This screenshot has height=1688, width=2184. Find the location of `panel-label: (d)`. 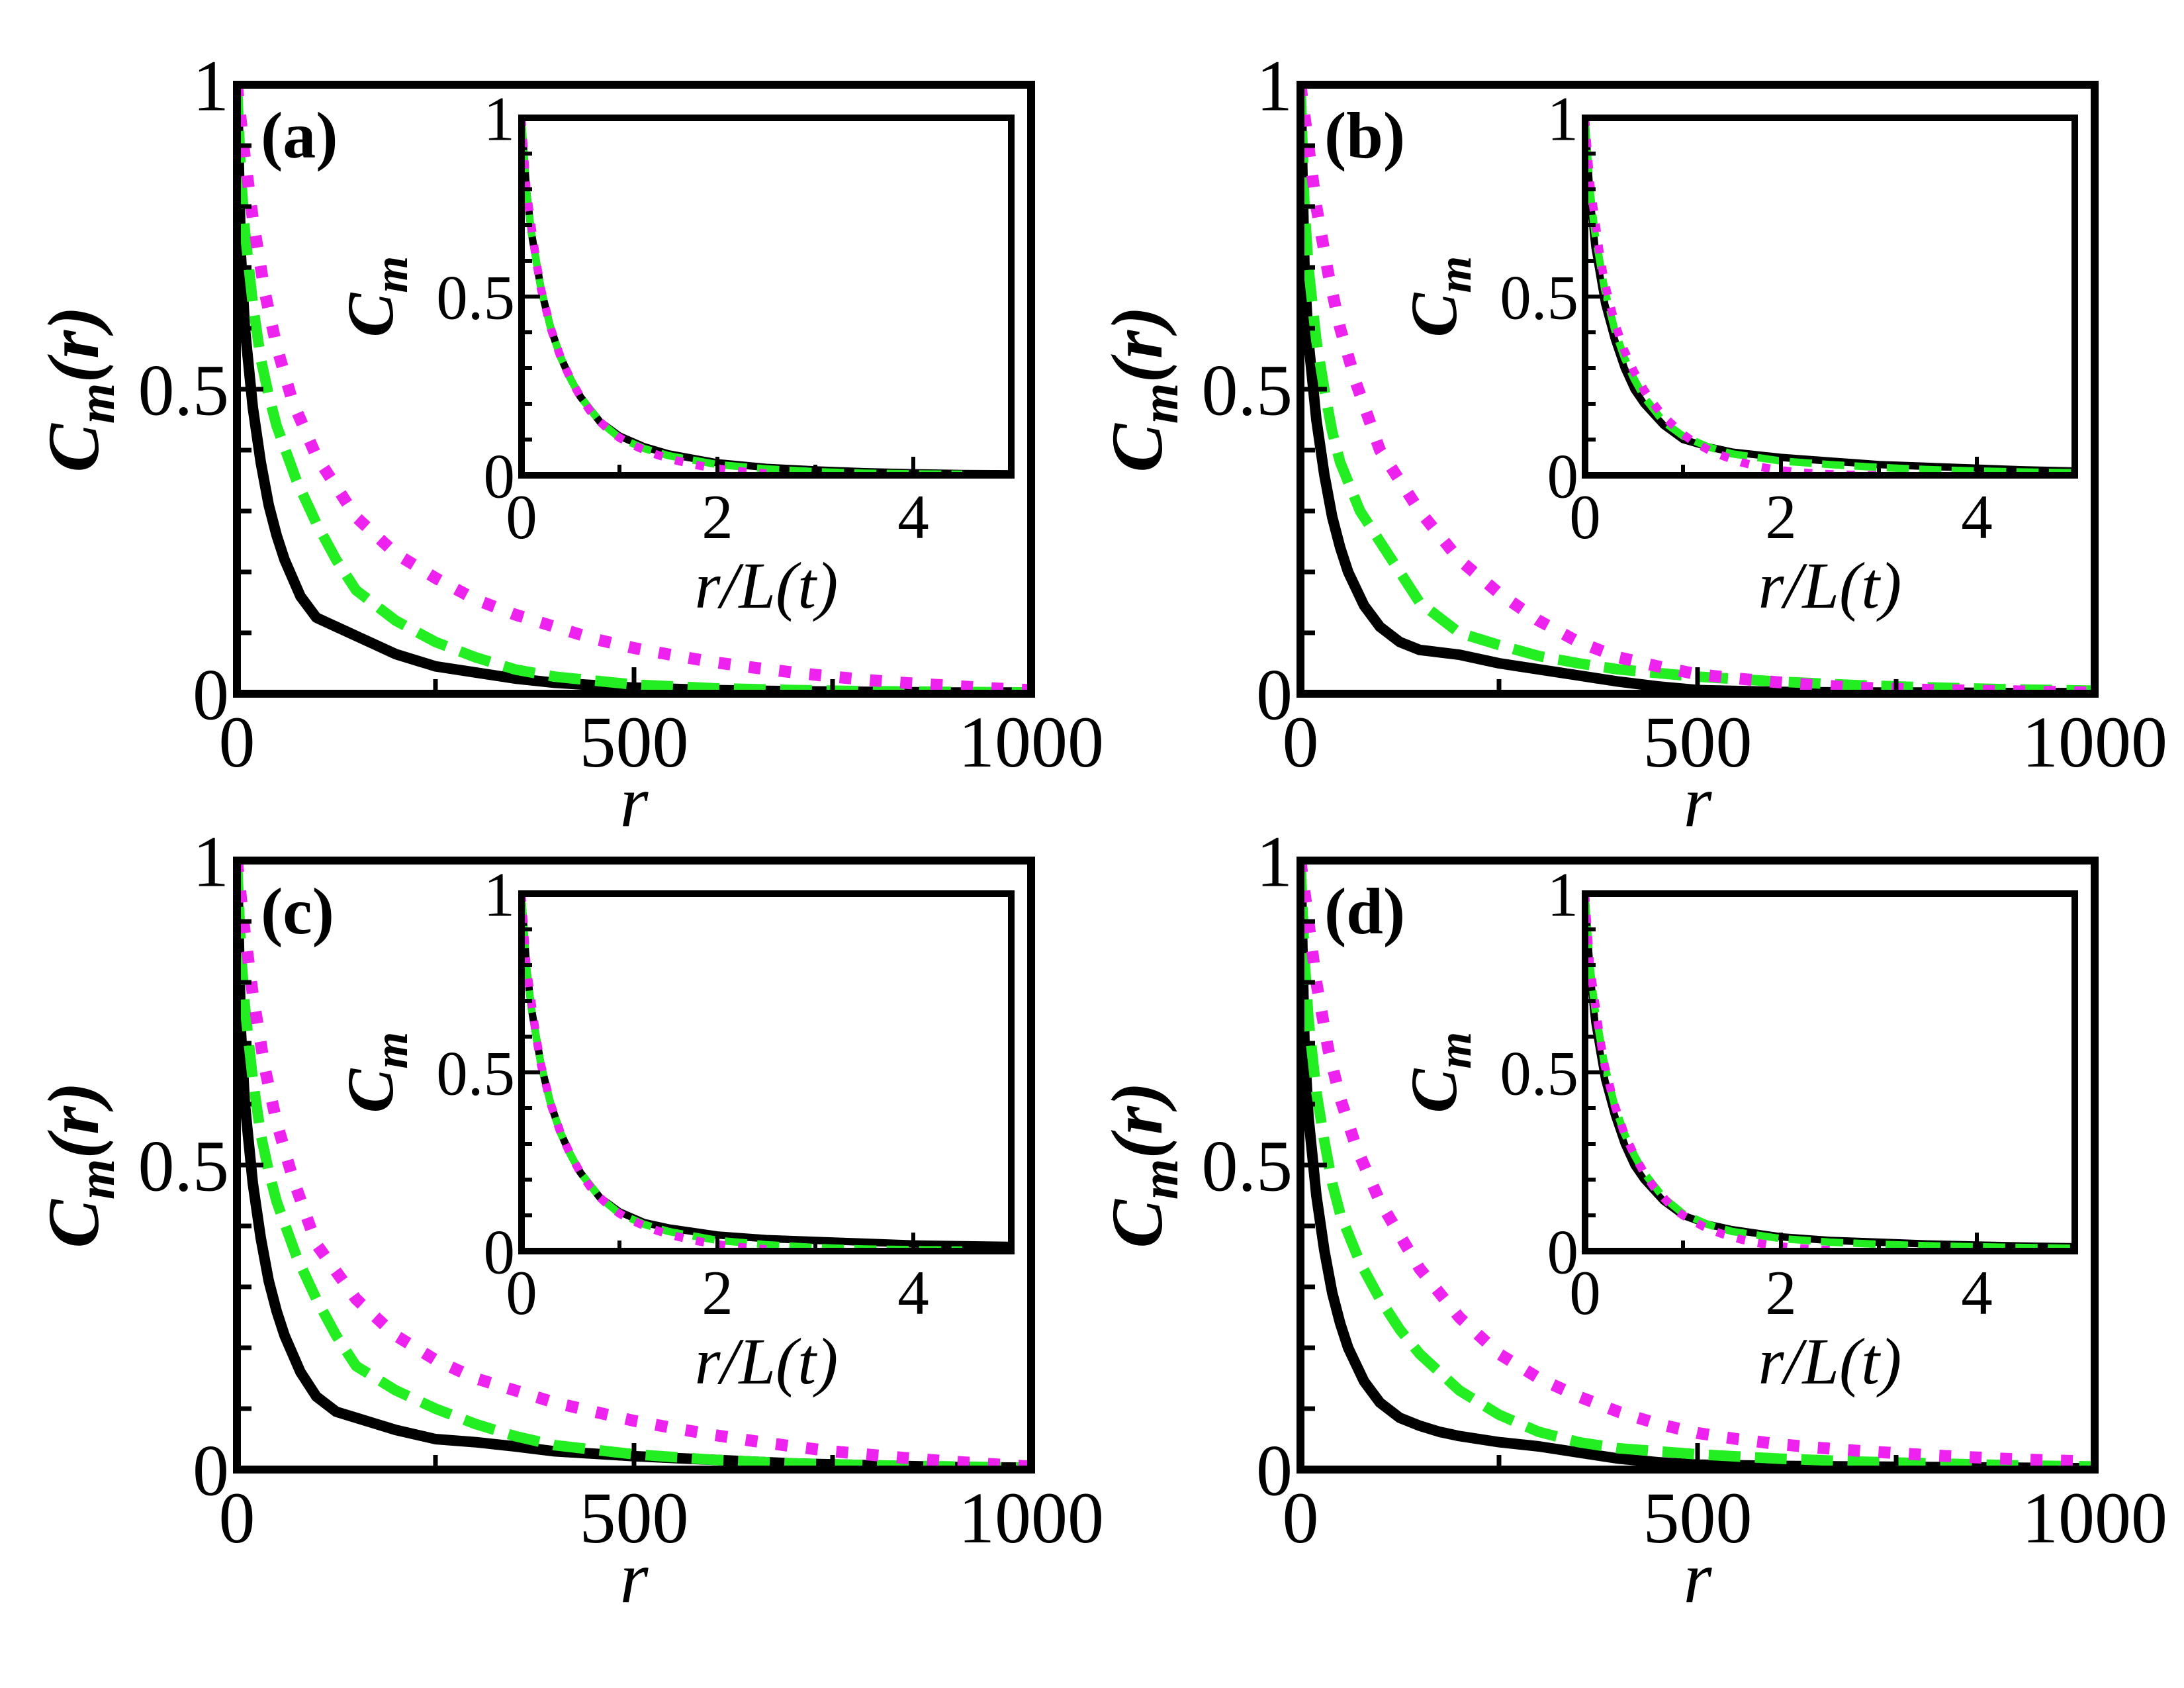

panel-label: (d) is located at coordinates (1365, 911).